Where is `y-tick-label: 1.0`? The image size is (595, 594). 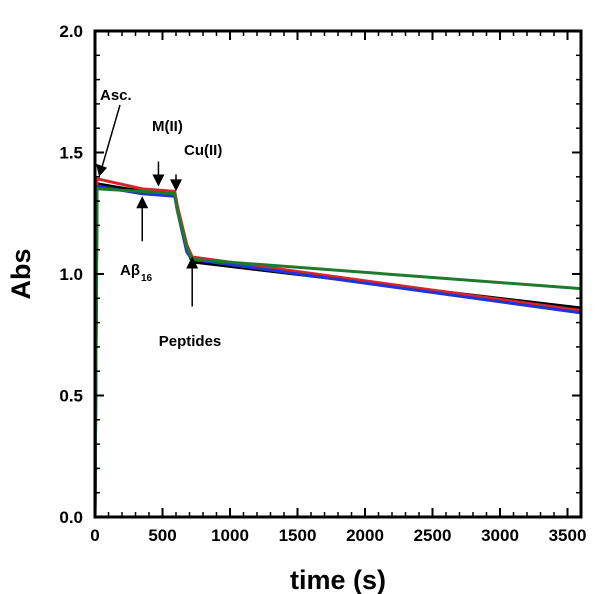 y-tick-label: 1.0 is located at coordinates (71, 274).